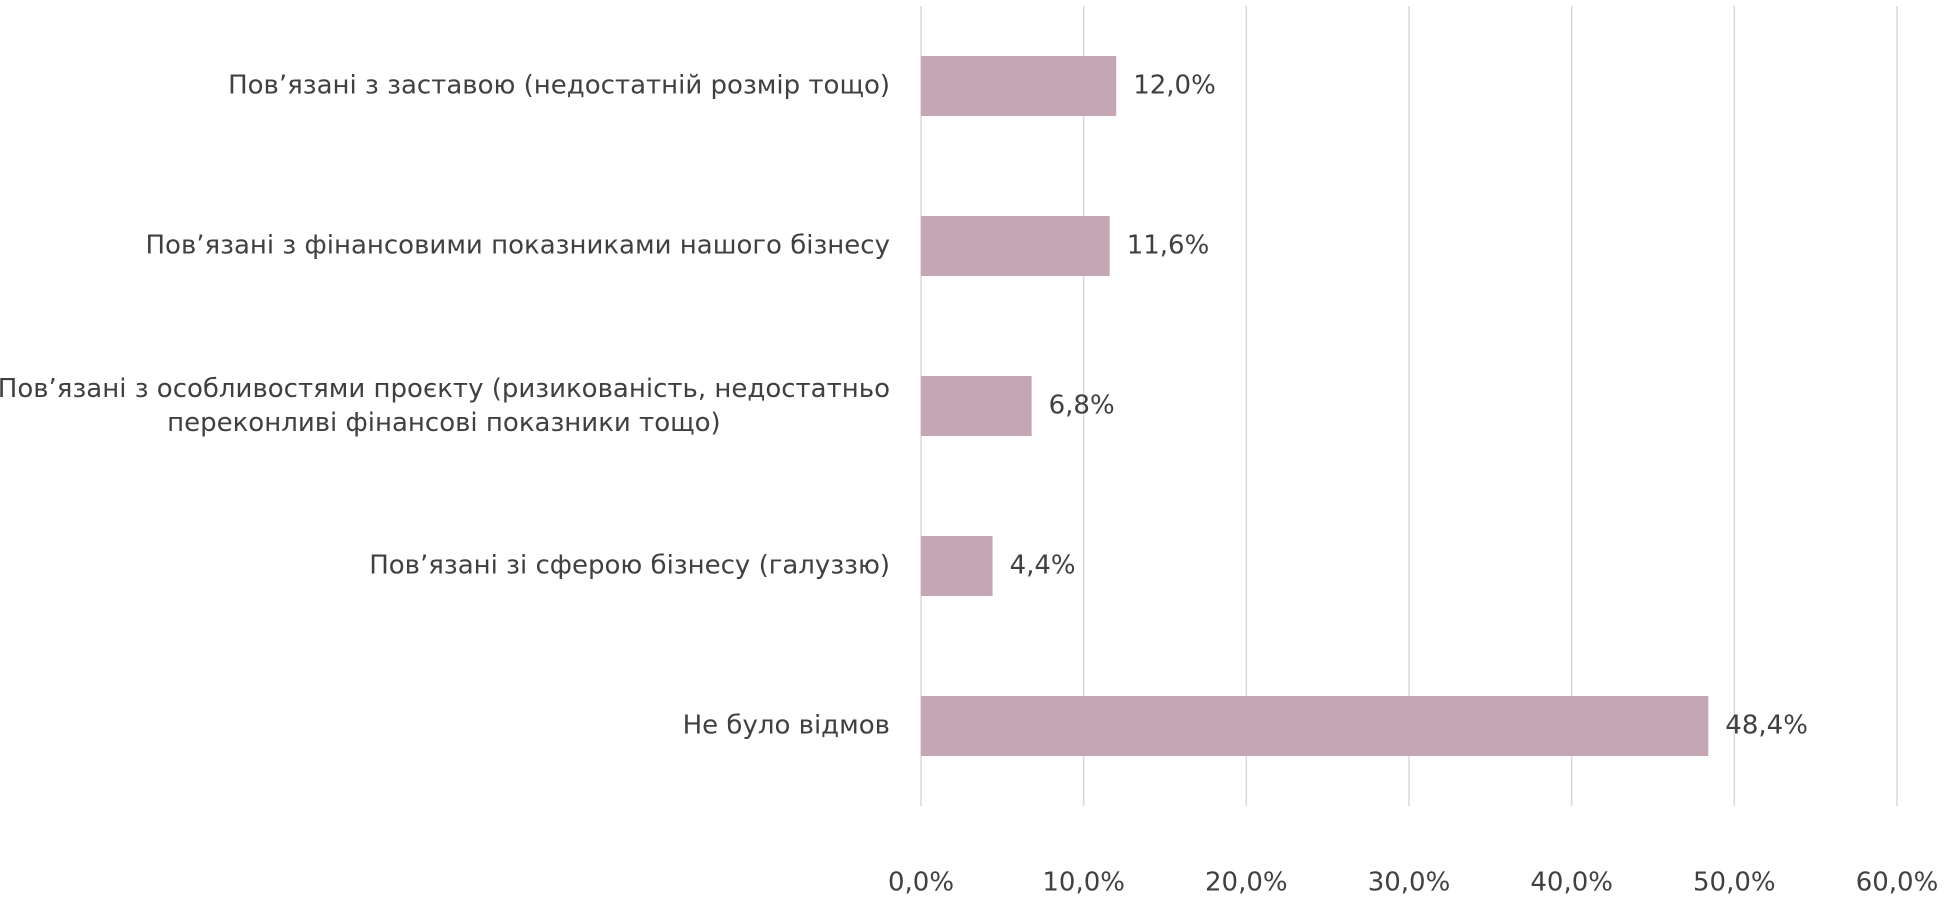 The height and width of the screenshot is (901, 1944). I want to click on x-tick-label: 50,0%, so click(1734, 883).